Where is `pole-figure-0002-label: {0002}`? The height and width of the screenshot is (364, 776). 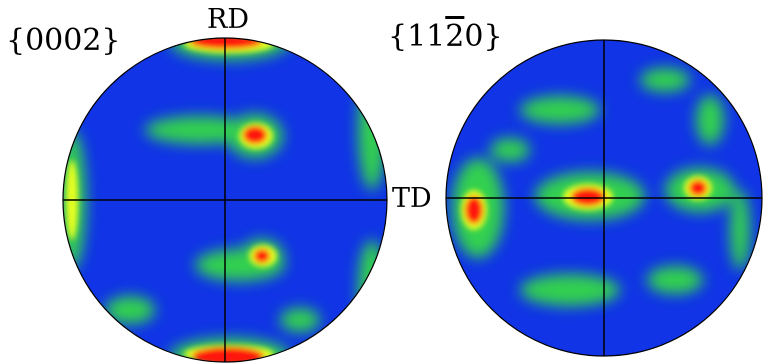
pole-figure-0002-label: {0002} is located at coordinates (63, 40).